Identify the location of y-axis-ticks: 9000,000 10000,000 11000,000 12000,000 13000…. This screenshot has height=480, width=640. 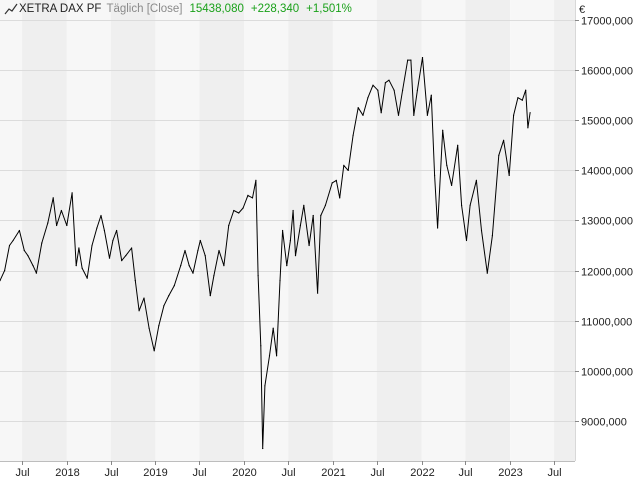
(604, 222).